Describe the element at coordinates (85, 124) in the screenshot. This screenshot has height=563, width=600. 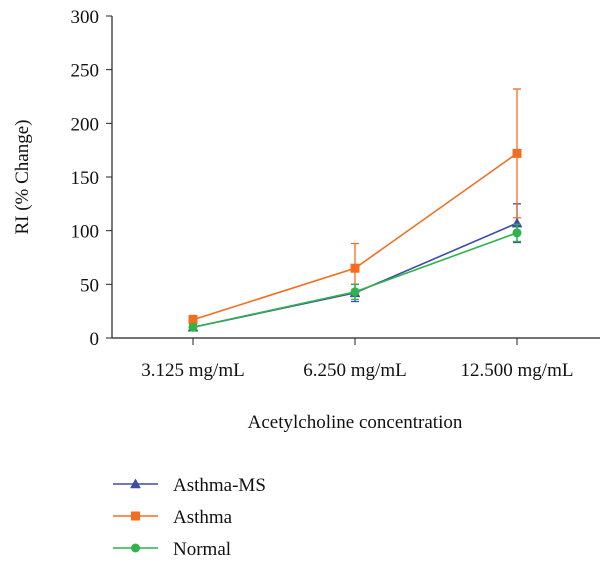
I see `y-tick-label: 200` at that location.